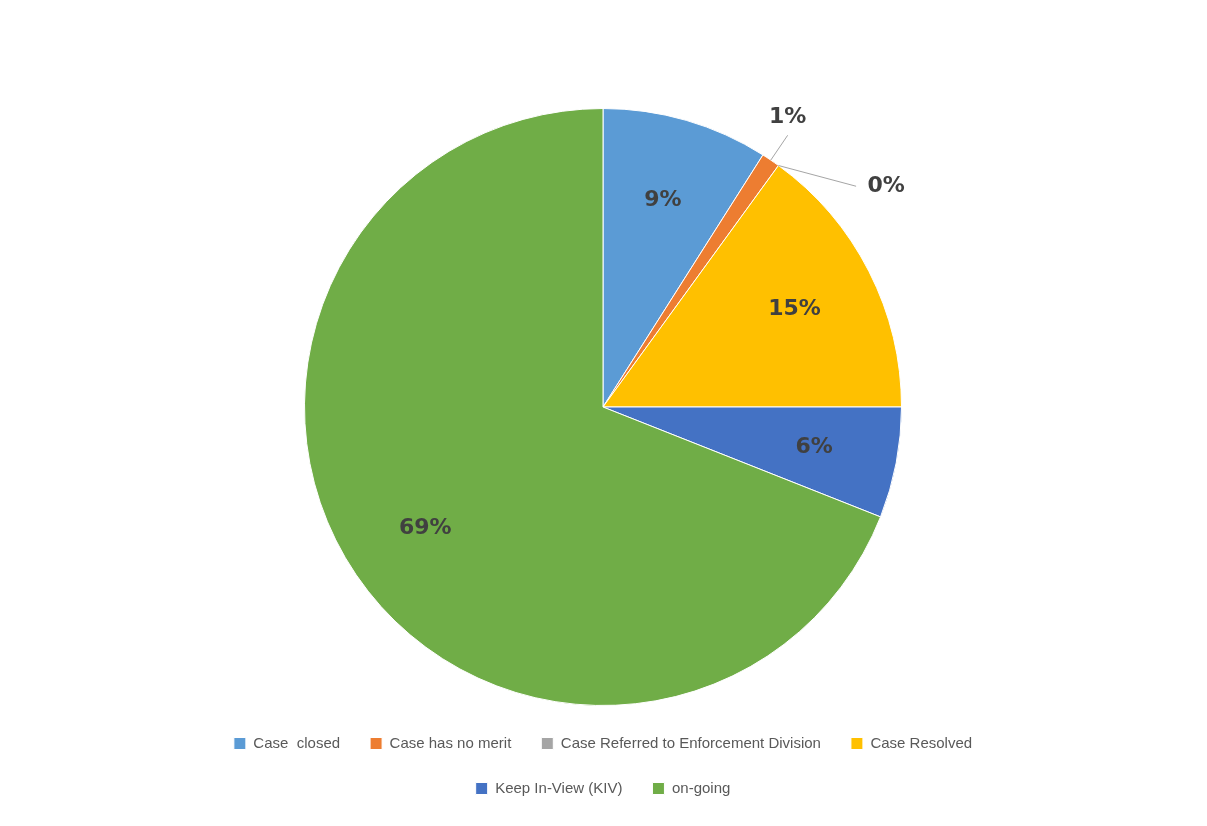 This screenshot has width=1207, height=826. I want to click on legend-label: Case has no merit, so click(451, 742).